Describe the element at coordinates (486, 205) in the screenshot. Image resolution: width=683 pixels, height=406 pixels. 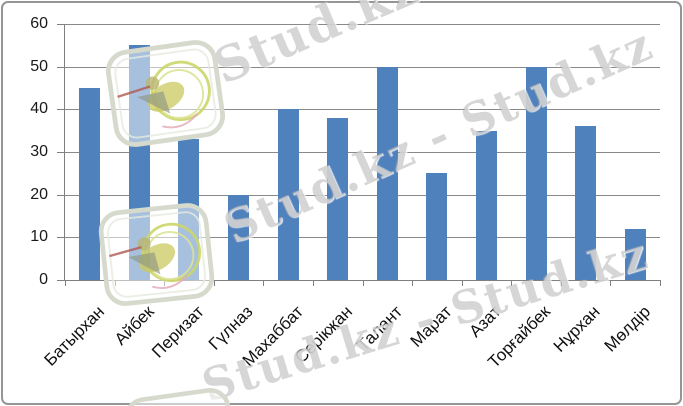
I see `bar-Азат` at that location.